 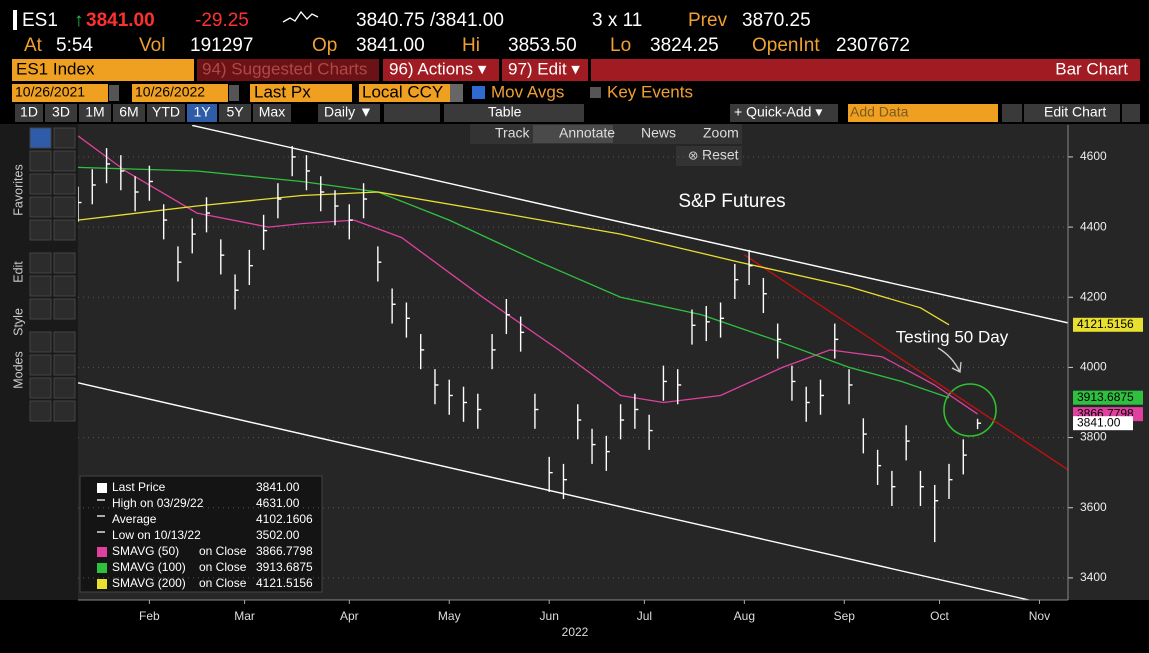 I want to click on chart-tool: Zoom, so click(x=721, y=133).